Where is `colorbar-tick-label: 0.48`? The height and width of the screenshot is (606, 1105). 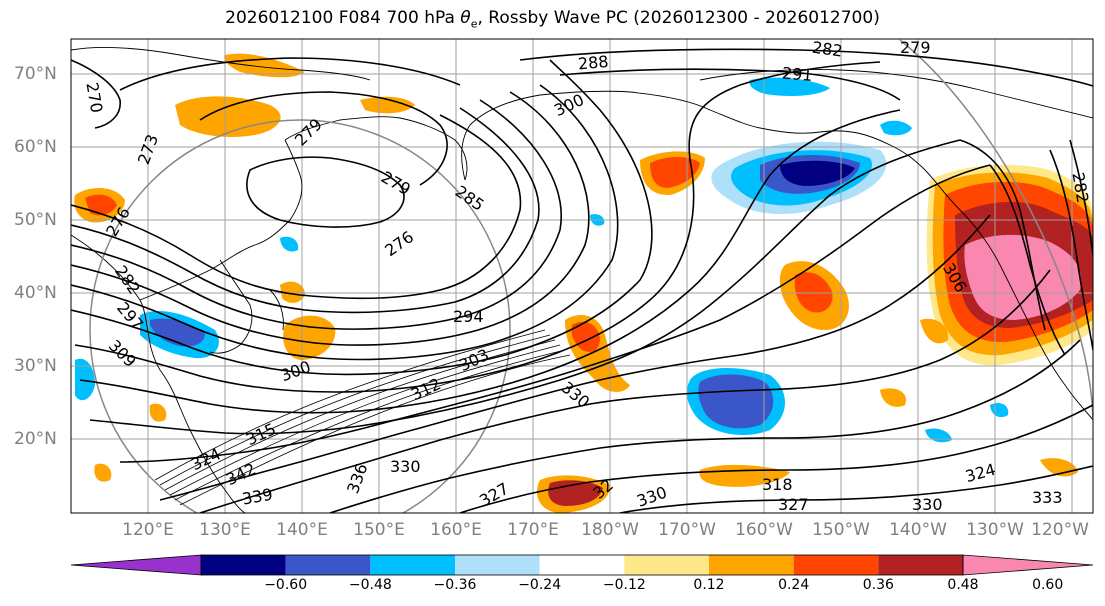
colorbar-tick-label: 0.48 is located at coordinates (963, 585).